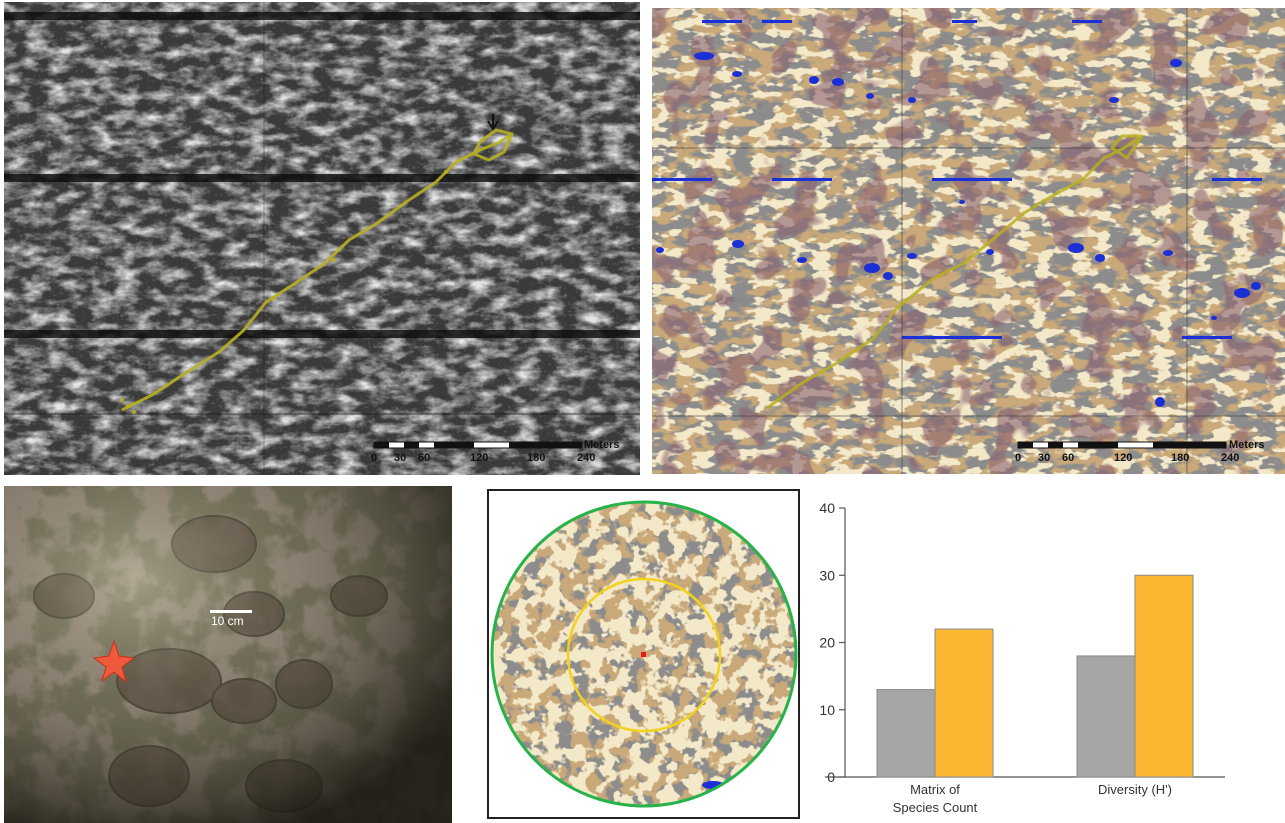 Image resolution: width=1285 pixels, height=823 pixels. Describe the element at coordinates (1068, 458) in the screenshot. I see `classified-scale-tick: 60` at that location.